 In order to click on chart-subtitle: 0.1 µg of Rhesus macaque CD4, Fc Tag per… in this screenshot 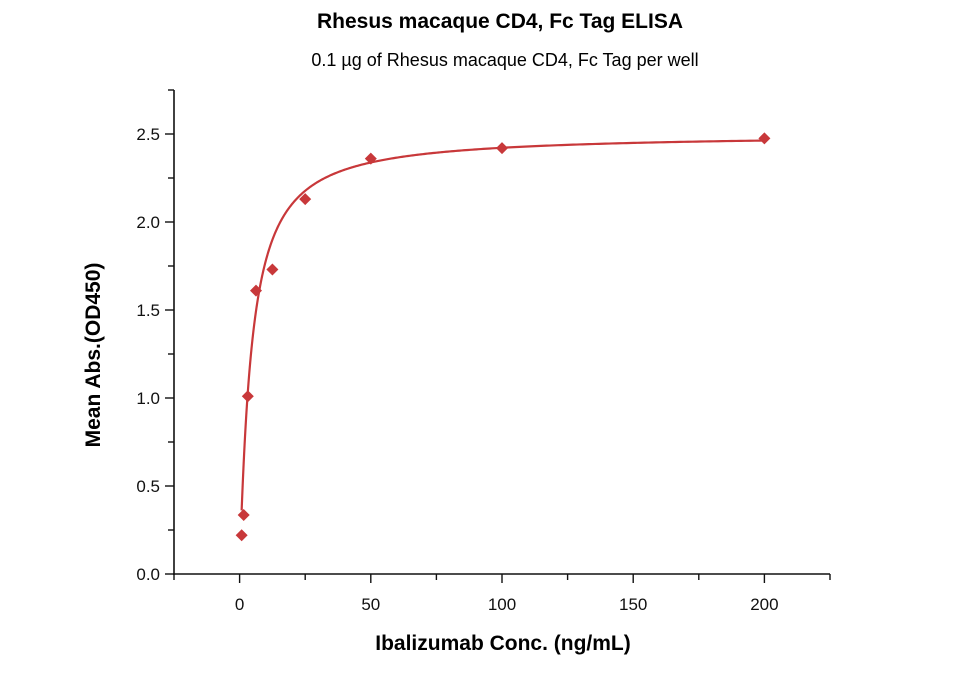, I will do `click(504, 60)`.